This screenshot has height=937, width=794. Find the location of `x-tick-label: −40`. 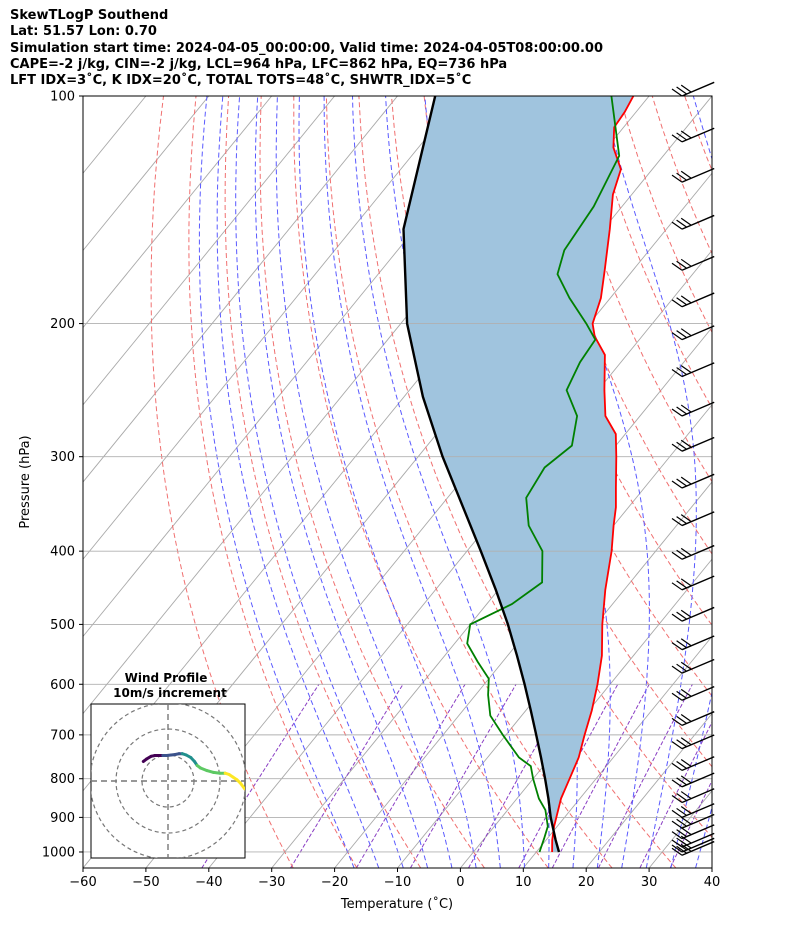

x-tick-label: −40 is located at coordinates (208, 882).